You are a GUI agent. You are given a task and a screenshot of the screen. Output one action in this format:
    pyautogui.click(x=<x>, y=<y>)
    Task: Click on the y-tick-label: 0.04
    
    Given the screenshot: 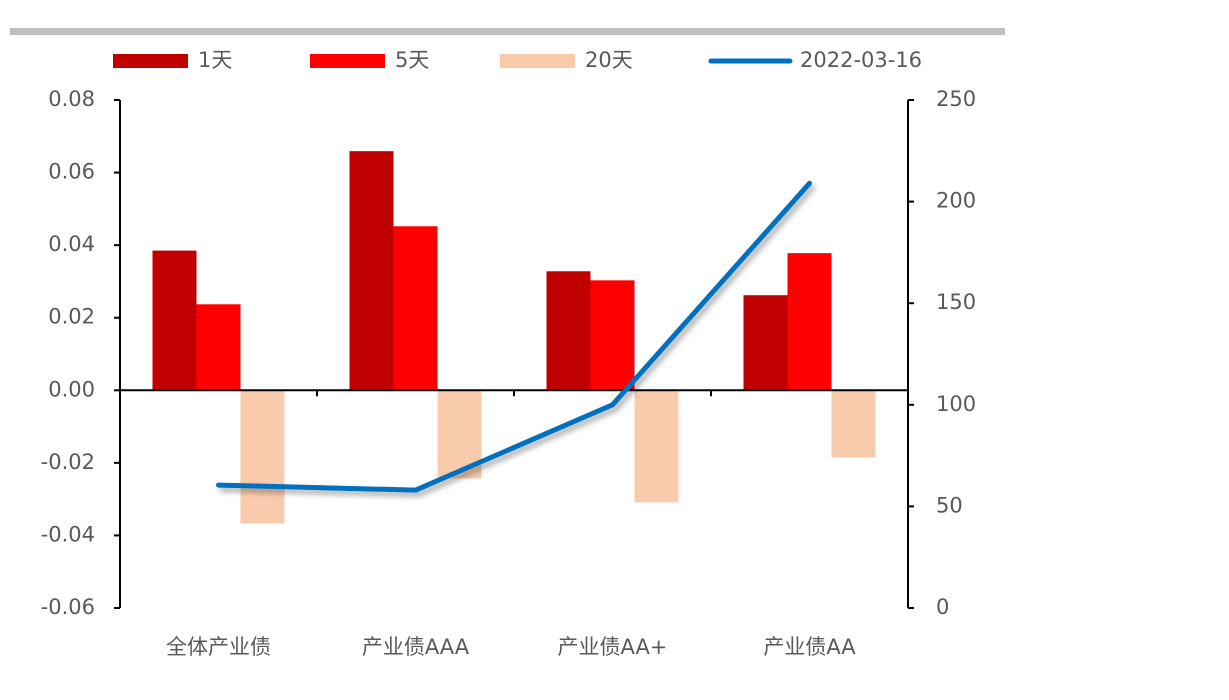 What is the action you would take?
    pyautogui.click(x=71, y=244)
    